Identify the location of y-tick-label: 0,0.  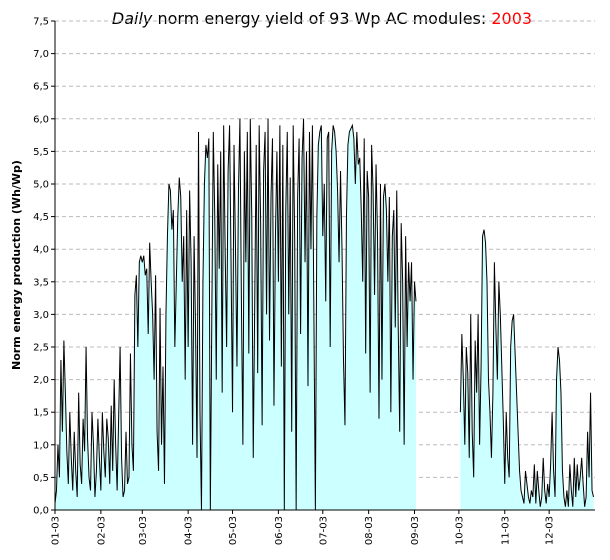
(41, 511).